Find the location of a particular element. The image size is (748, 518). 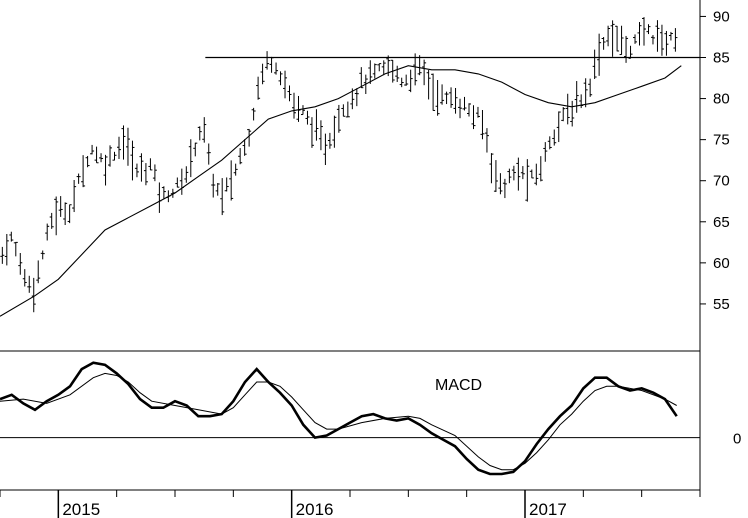

year-label: 2015 is located at coordinates (81, 509).